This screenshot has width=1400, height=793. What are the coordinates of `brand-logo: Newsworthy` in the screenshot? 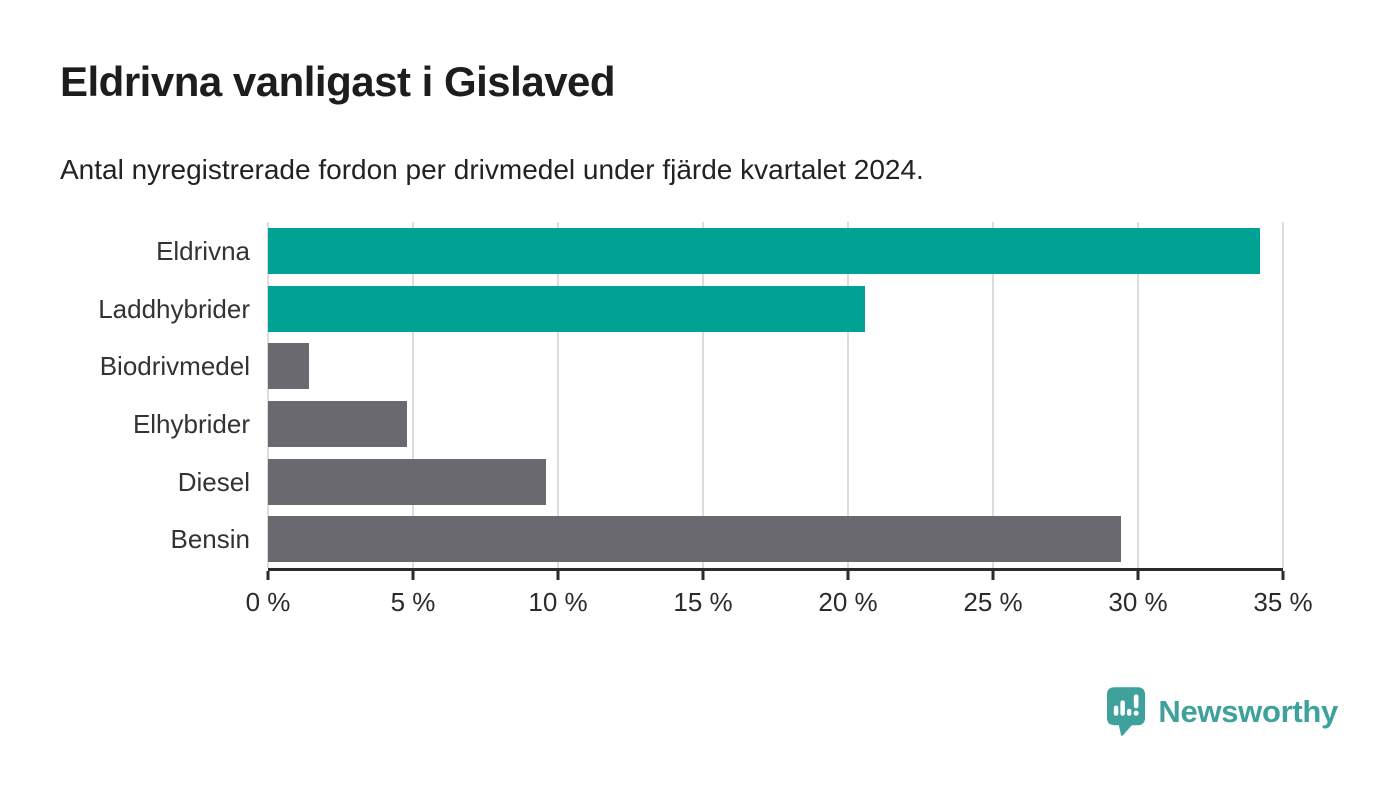 It's located at (1222, 712).